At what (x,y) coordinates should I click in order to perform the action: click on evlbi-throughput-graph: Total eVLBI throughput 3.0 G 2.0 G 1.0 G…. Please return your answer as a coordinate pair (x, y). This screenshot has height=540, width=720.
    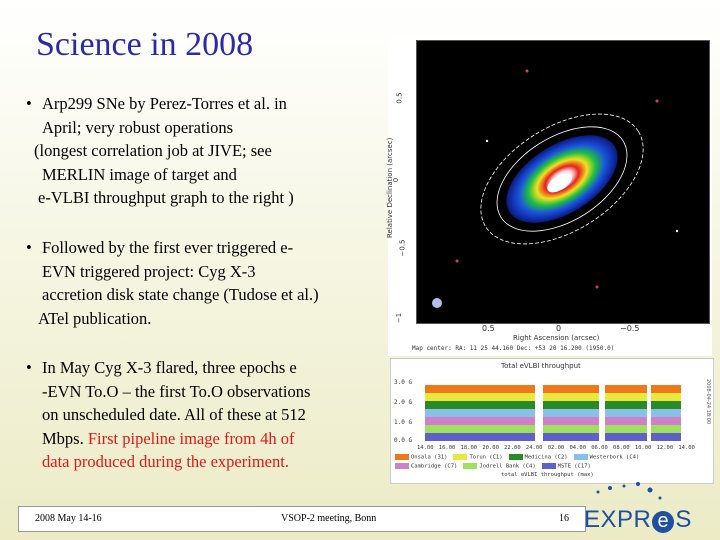
    Looking at the image, I should click on (552, 421).